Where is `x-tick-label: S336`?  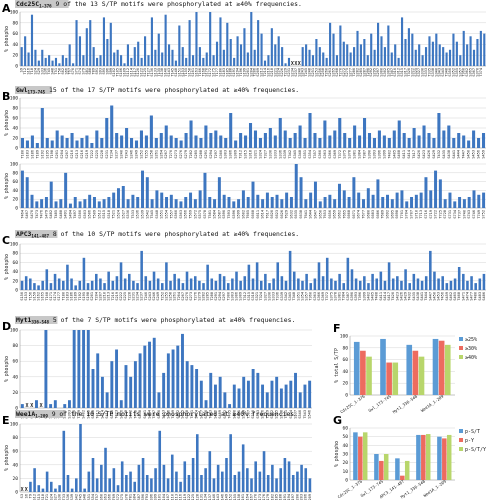 x-tick-label: S336 is located at coordinates (280, 154).